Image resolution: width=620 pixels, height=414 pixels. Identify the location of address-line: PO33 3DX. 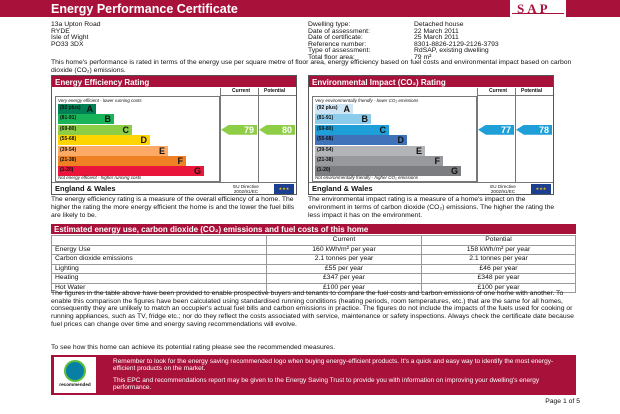
(67, 44).